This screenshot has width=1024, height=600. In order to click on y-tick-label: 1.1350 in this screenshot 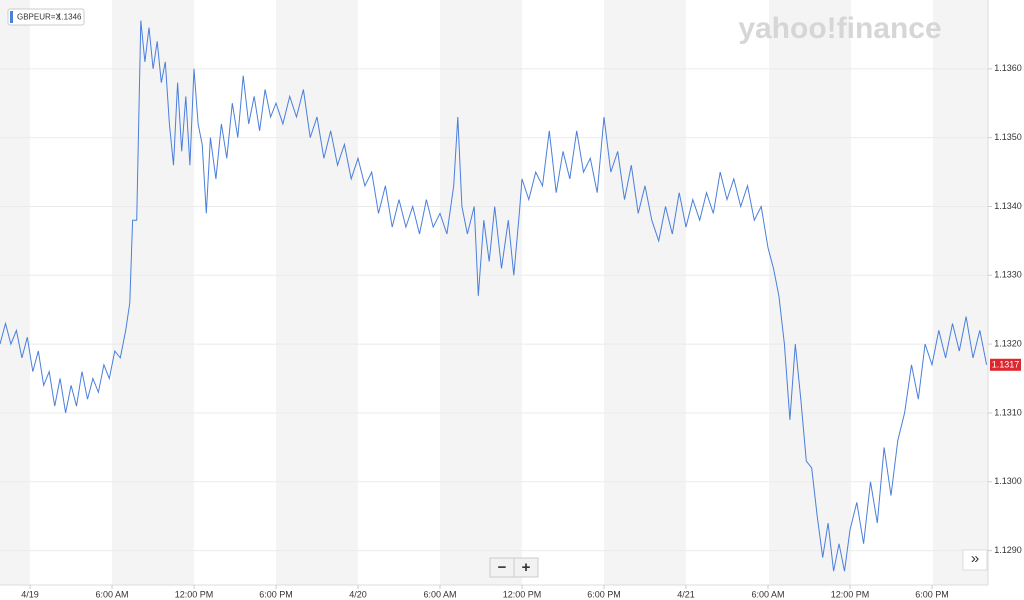, I will do `click(1008, 137)`.